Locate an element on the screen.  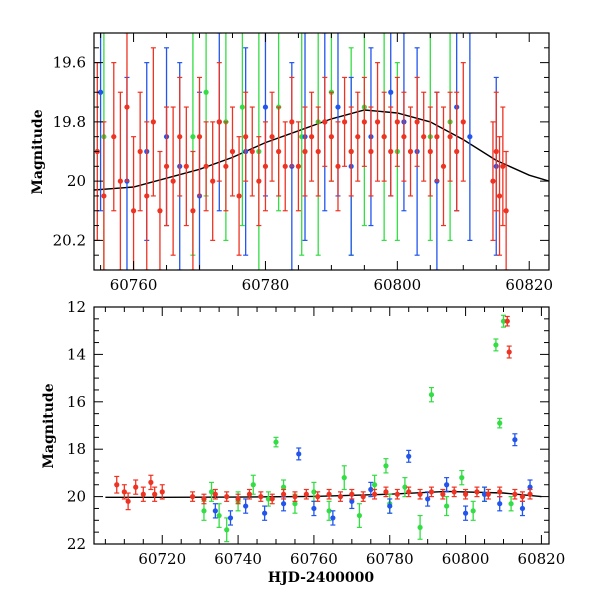
zoom-y-axis-title: Magnitude is located at coordinates (38, 151).